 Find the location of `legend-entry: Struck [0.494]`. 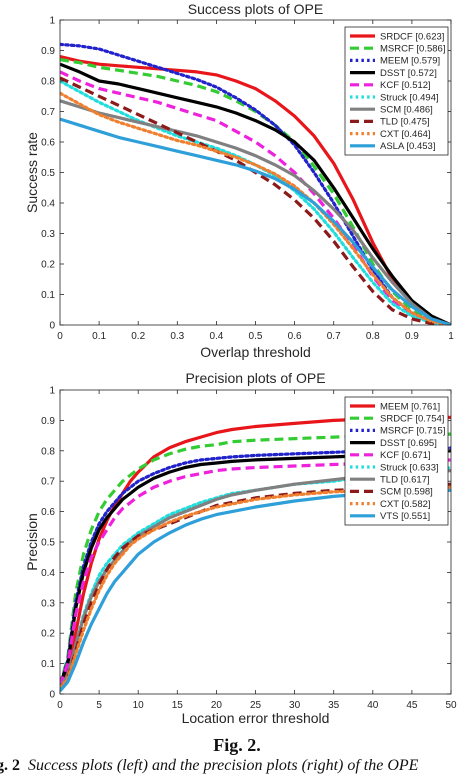

legend-entry: Struck [0.494] is located at coordinates (409, 97).